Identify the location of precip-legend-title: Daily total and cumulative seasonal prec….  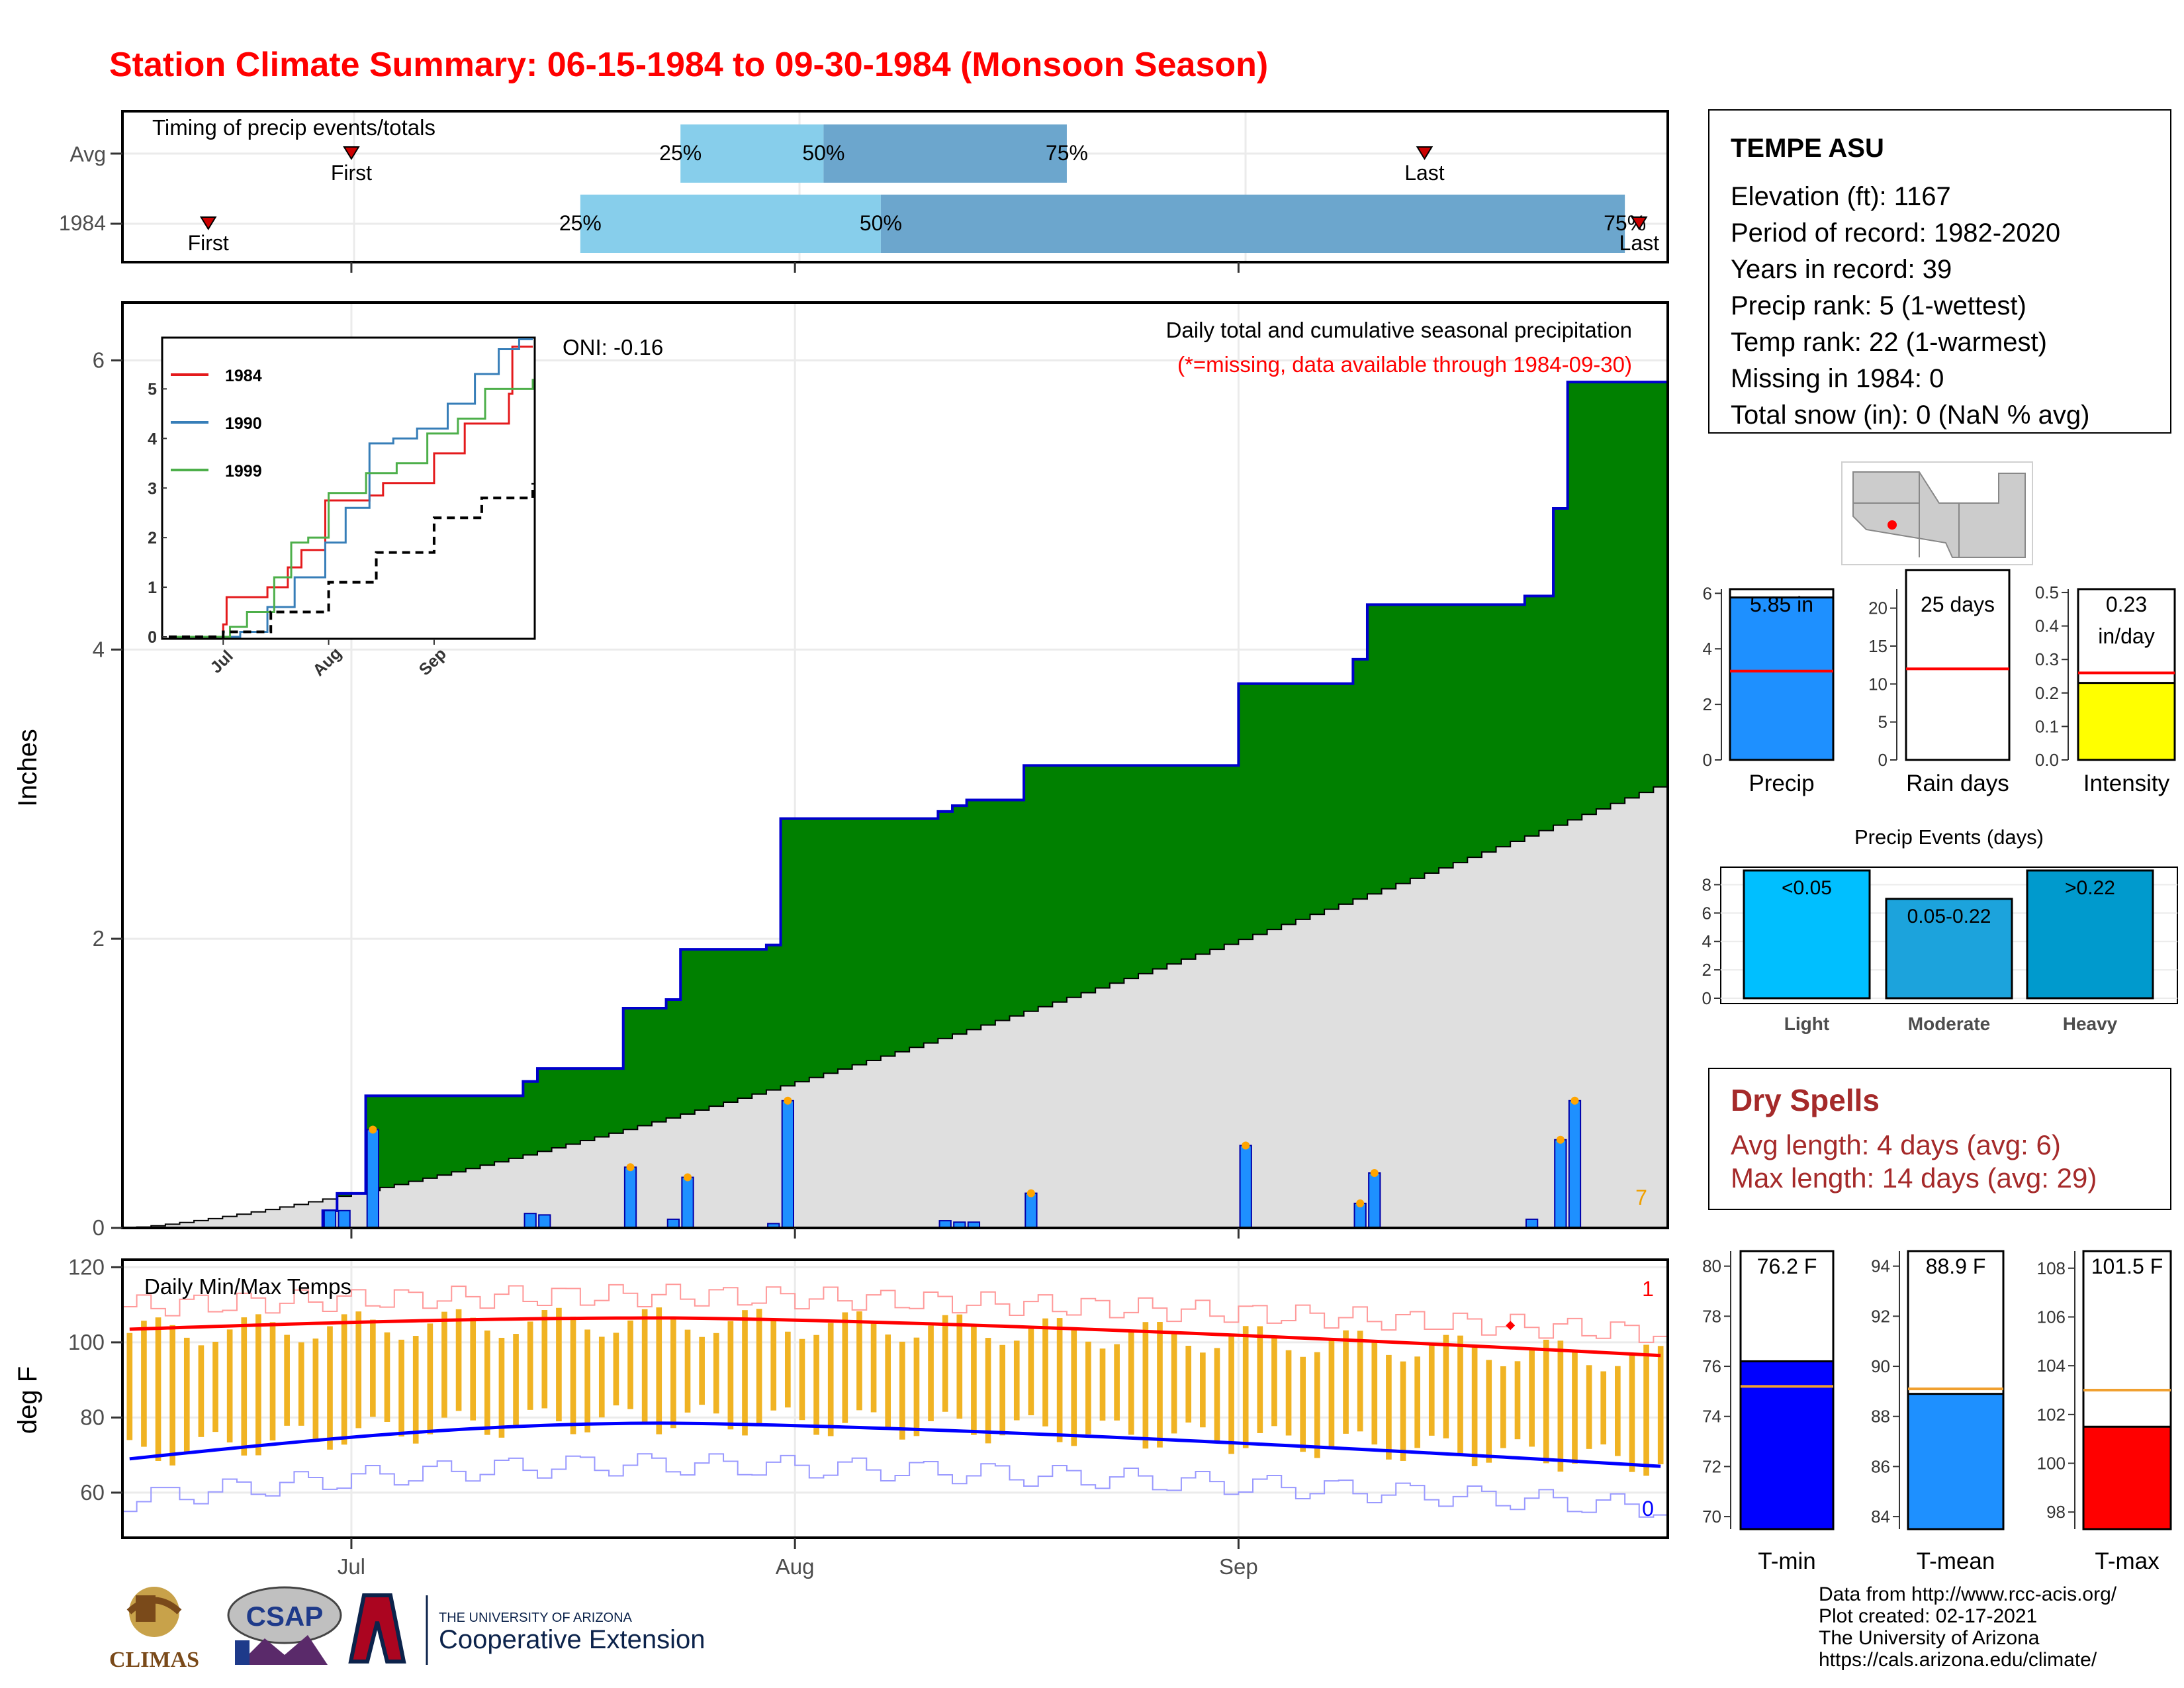
(1399, 330).